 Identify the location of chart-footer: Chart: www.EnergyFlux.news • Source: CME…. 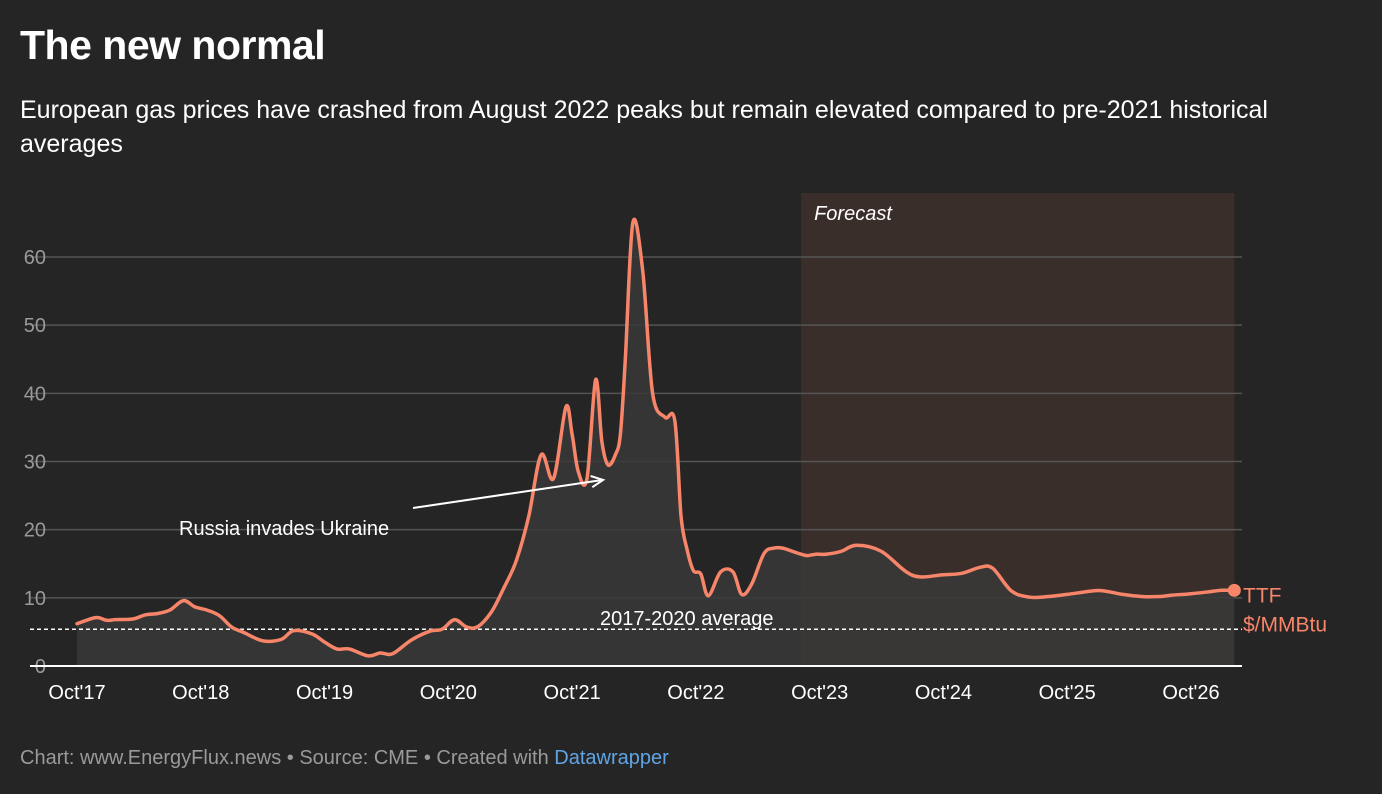
(344, 758).